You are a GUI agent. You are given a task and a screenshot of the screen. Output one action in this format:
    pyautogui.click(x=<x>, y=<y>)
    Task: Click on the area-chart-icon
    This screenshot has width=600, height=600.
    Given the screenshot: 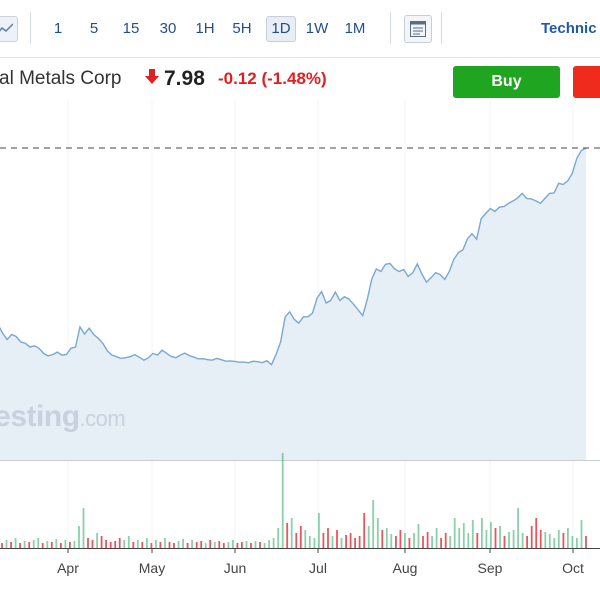 What is the action you would take?
    pyautogui.click(x=6, y=27)
    